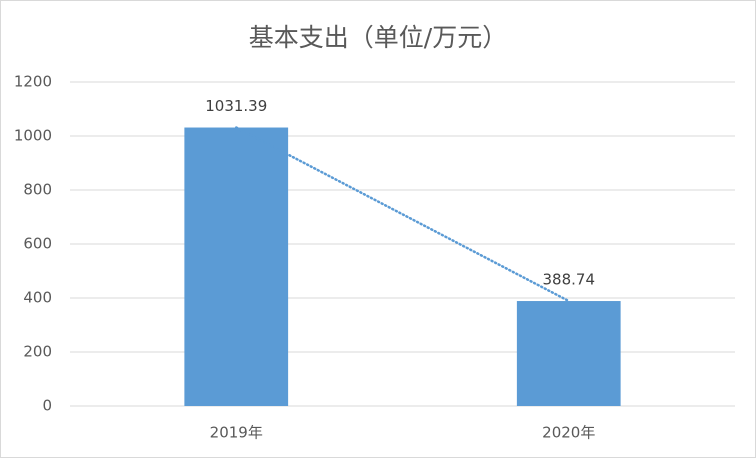  Describe the element at coordinates (47, 406) in the screenshot. I see `y-tick-label: 0` at that location.